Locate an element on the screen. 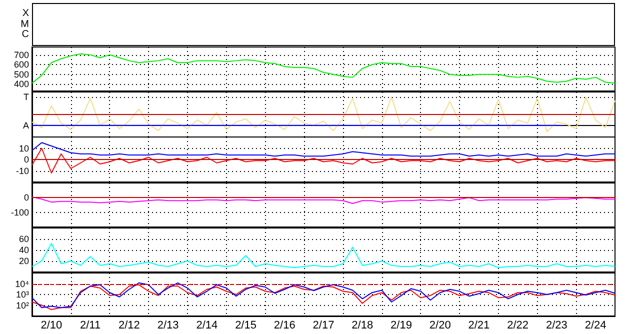 This screenshot has width=628, height=334. y-tick-label: 10³ is located at coordinates (22, 295).